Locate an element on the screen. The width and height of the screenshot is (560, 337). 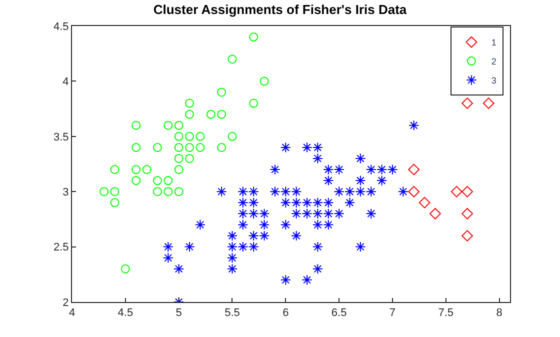
x-tick-label: 5.5 is located at coordinates (232, 313).